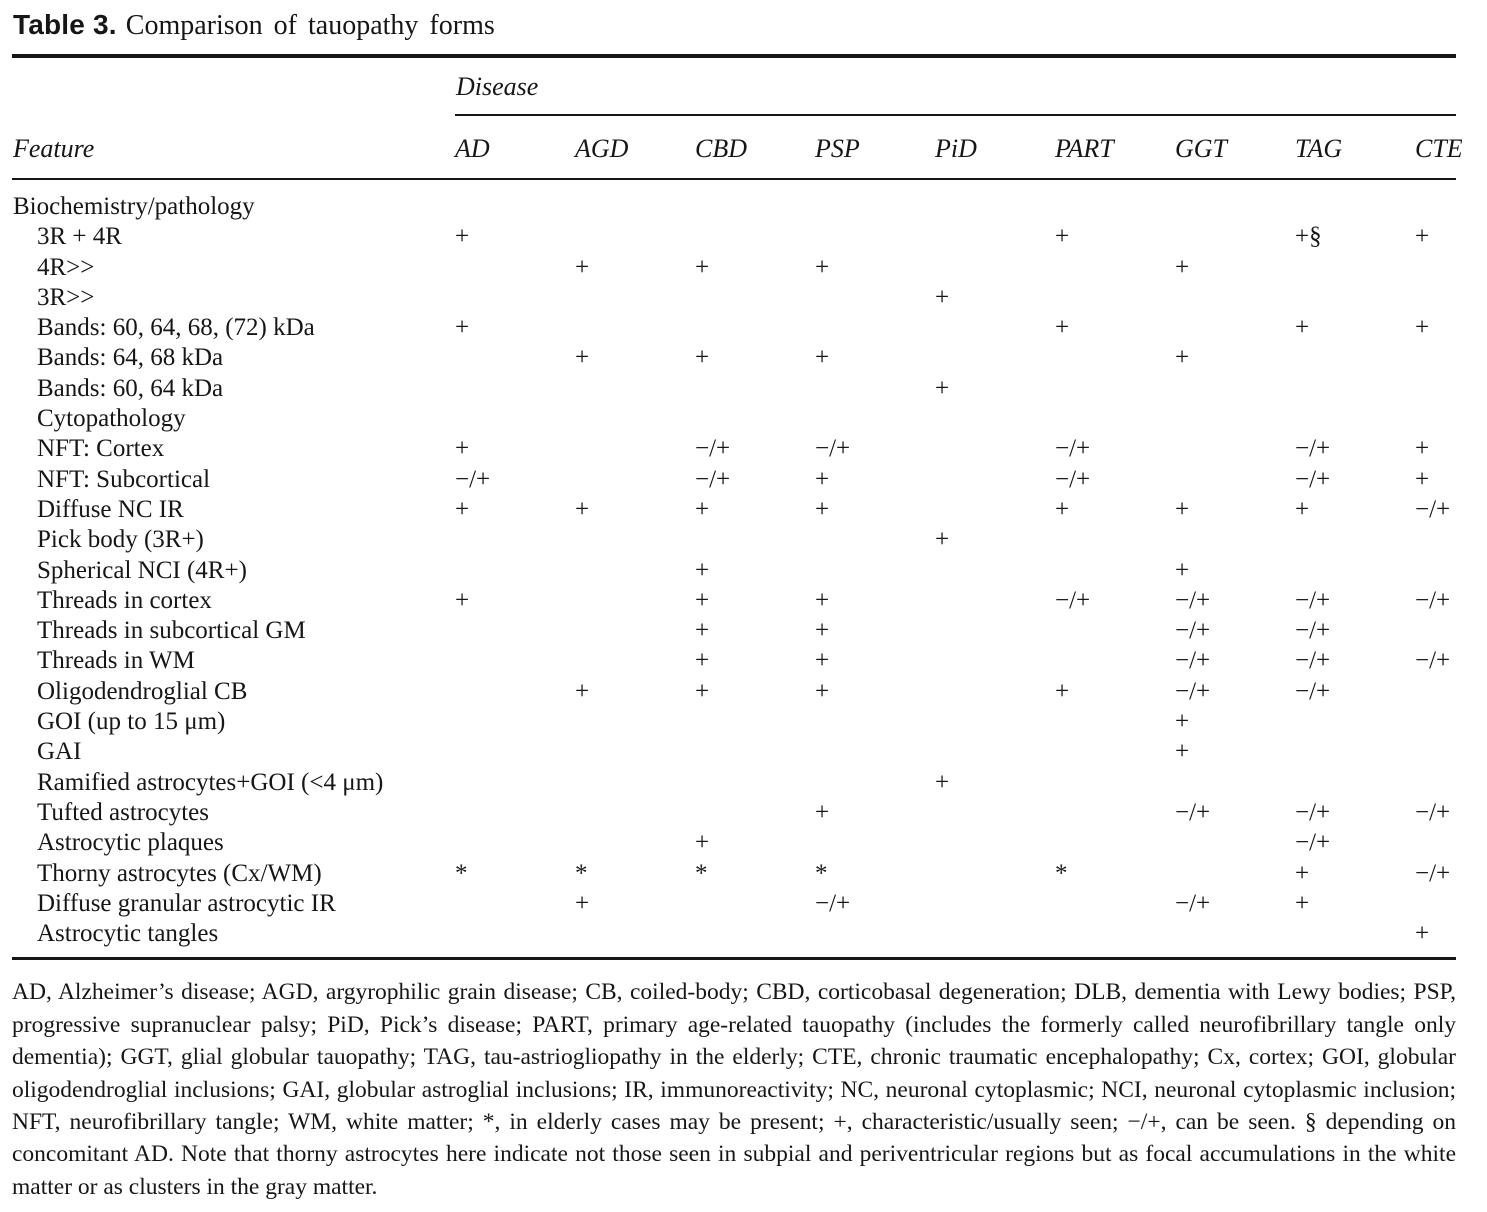 The width and height of the screenshot is (1487, 1212). I want to click on disease-group-header: Disease, so click(956, 86).